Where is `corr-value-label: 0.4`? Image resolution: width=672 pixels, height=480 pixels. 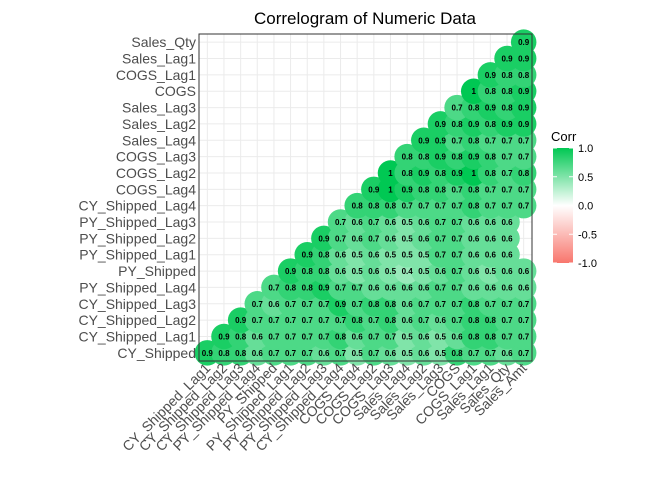
corr-value-label: 0.4 is located at coordinates (408, 271).